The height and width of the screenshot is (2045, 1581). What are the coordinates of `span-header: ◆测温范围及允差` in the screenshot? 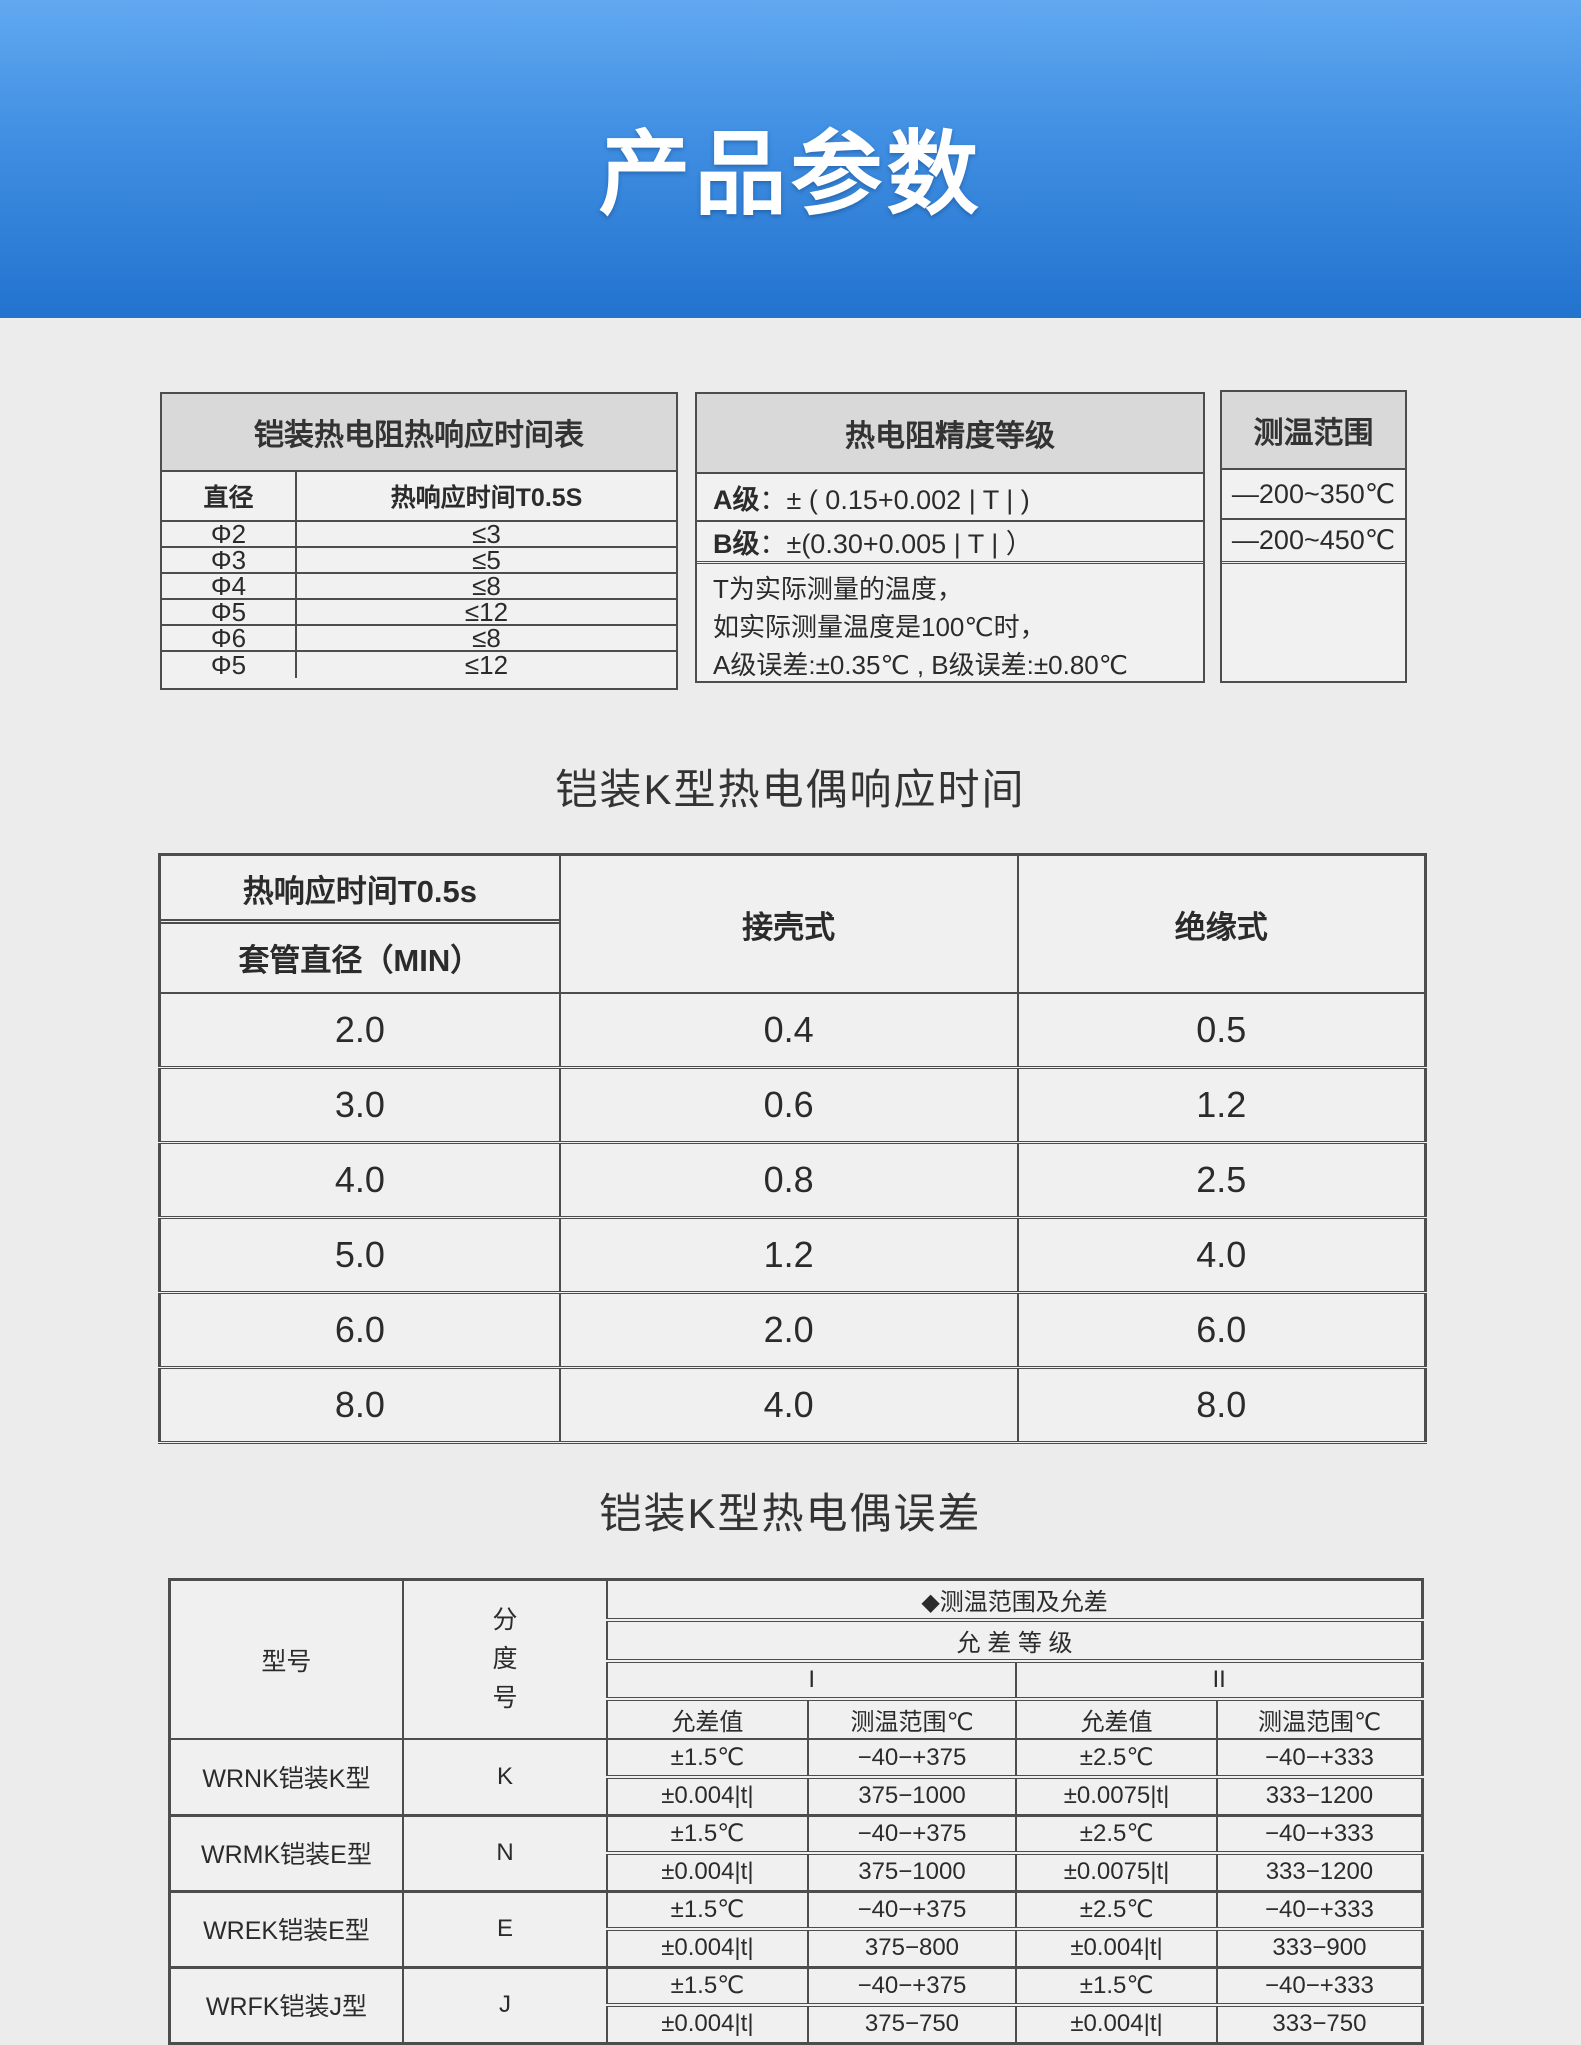 It's located at (1015, 1600).